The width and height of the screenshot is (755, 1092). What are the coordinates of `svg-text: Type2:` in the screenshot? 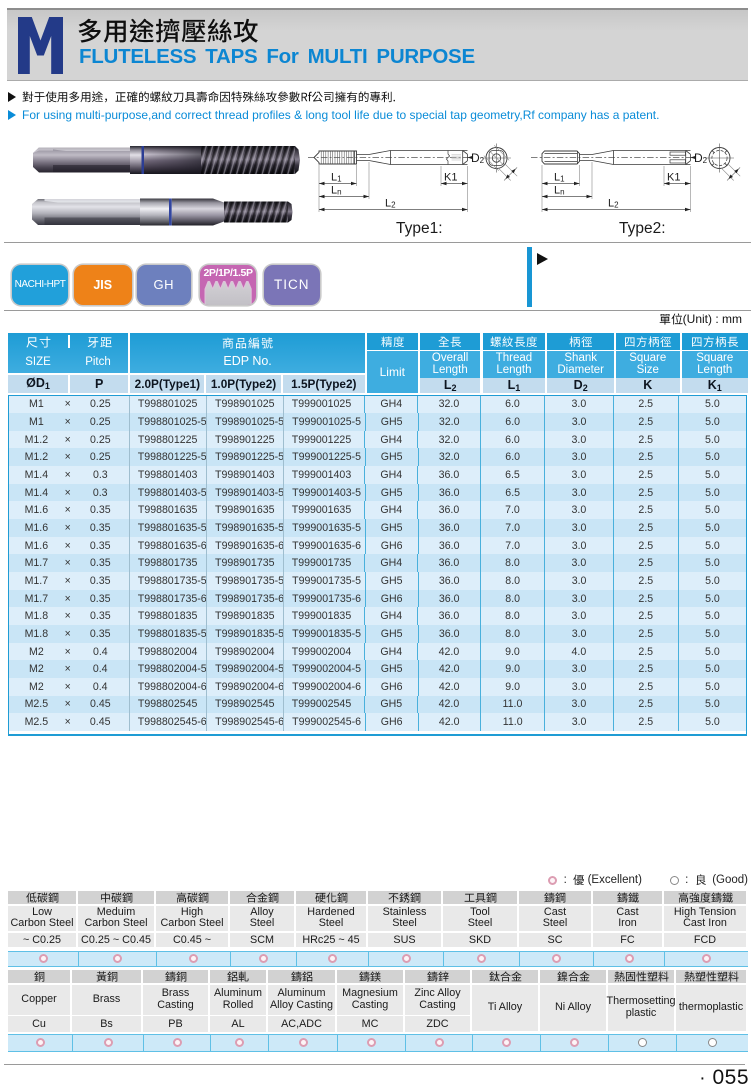 It's located at (642, 228).